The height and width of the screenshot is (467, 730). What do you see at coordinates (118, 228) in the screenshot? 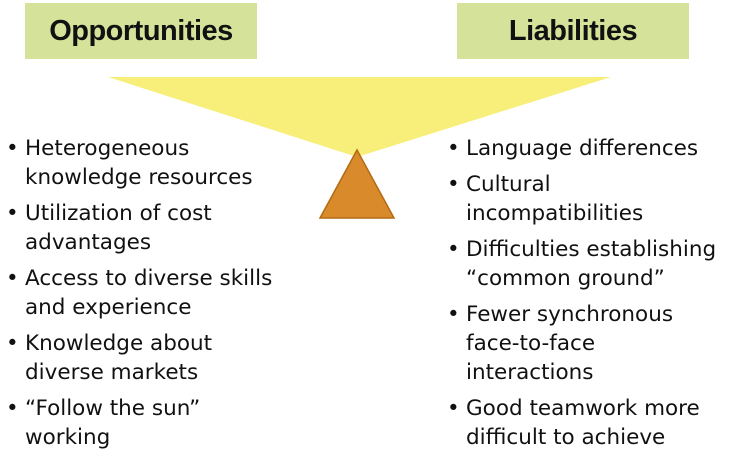
I see `opportunity-text: Utilization of cost advantages` at bounding box center [118, 228].